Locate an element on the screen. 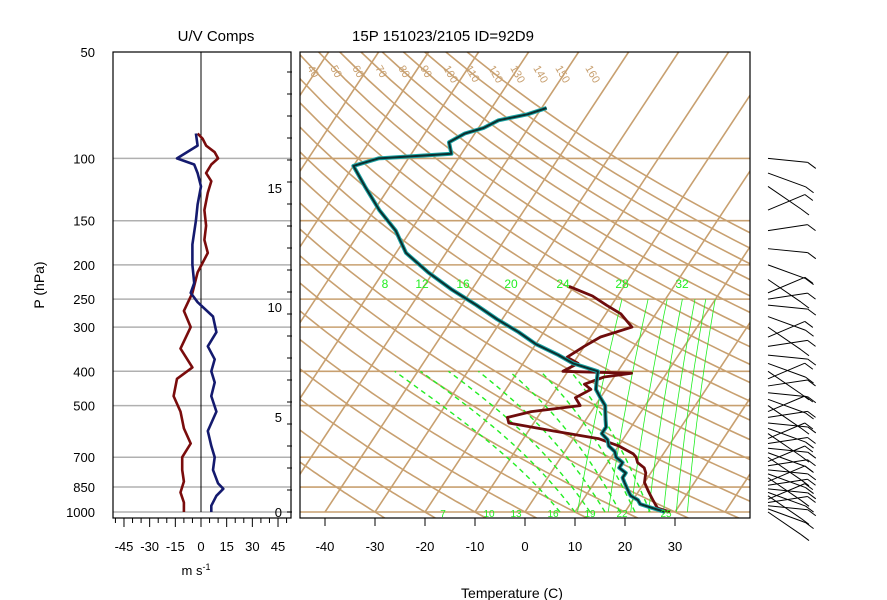  pressure-tick-label: 500 is located at coordinates (84, 406).